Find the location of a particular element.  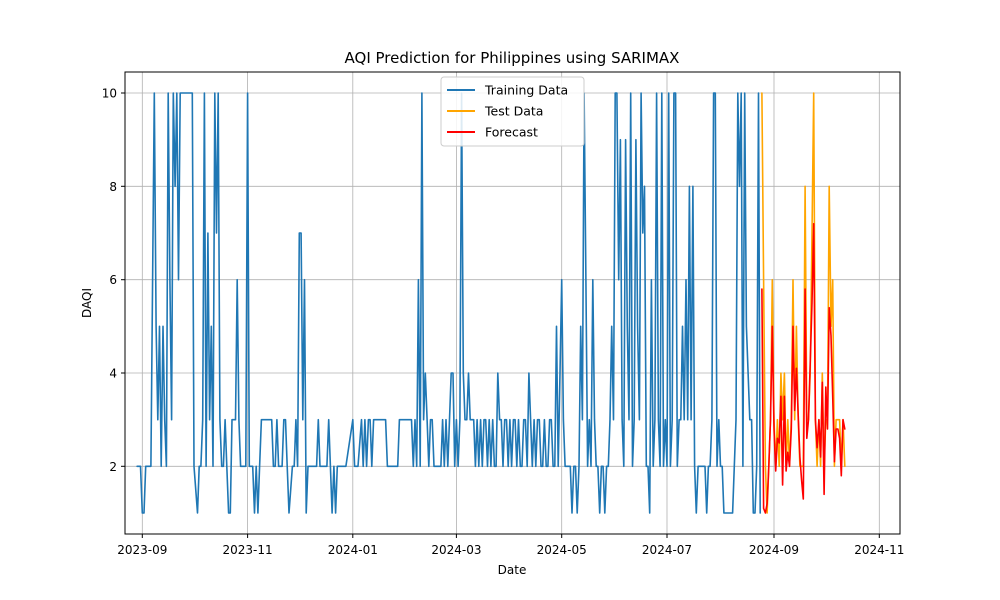

legend: Training Data Test Data Forecast is located at coordinates (512, 111).